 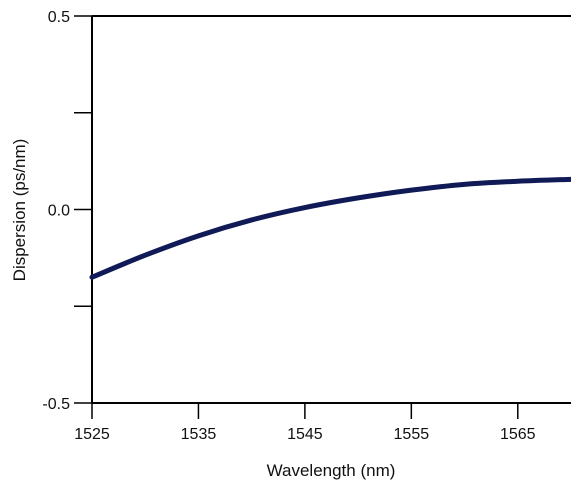 What do you see at coordinates (56, 404) in the screenshot?
I see `y-tick-label: -0.5` at bounding box center [56, 404].